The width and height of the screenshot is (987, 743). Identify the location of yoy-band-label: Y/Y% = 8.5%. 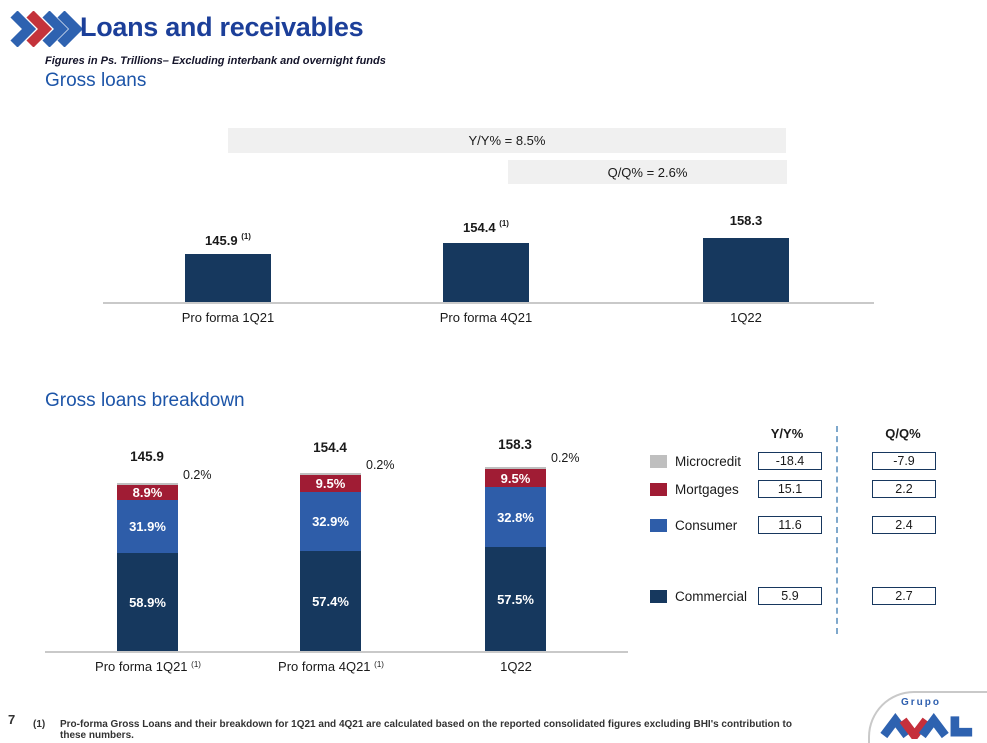
(507, 140).